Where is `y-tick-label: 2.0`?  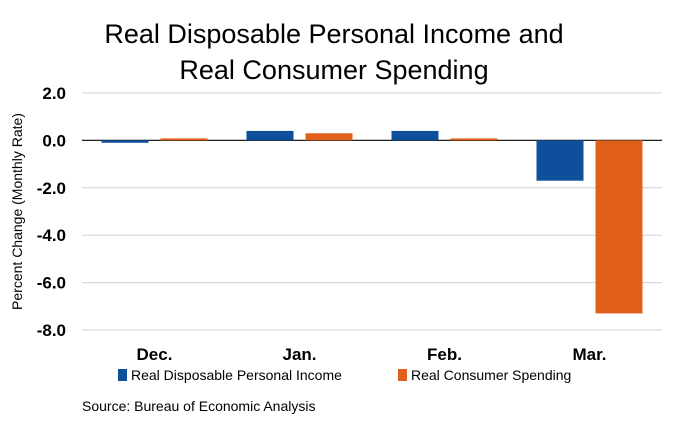 y-tick-label: 2.0 is located at coordinates (54, 93).